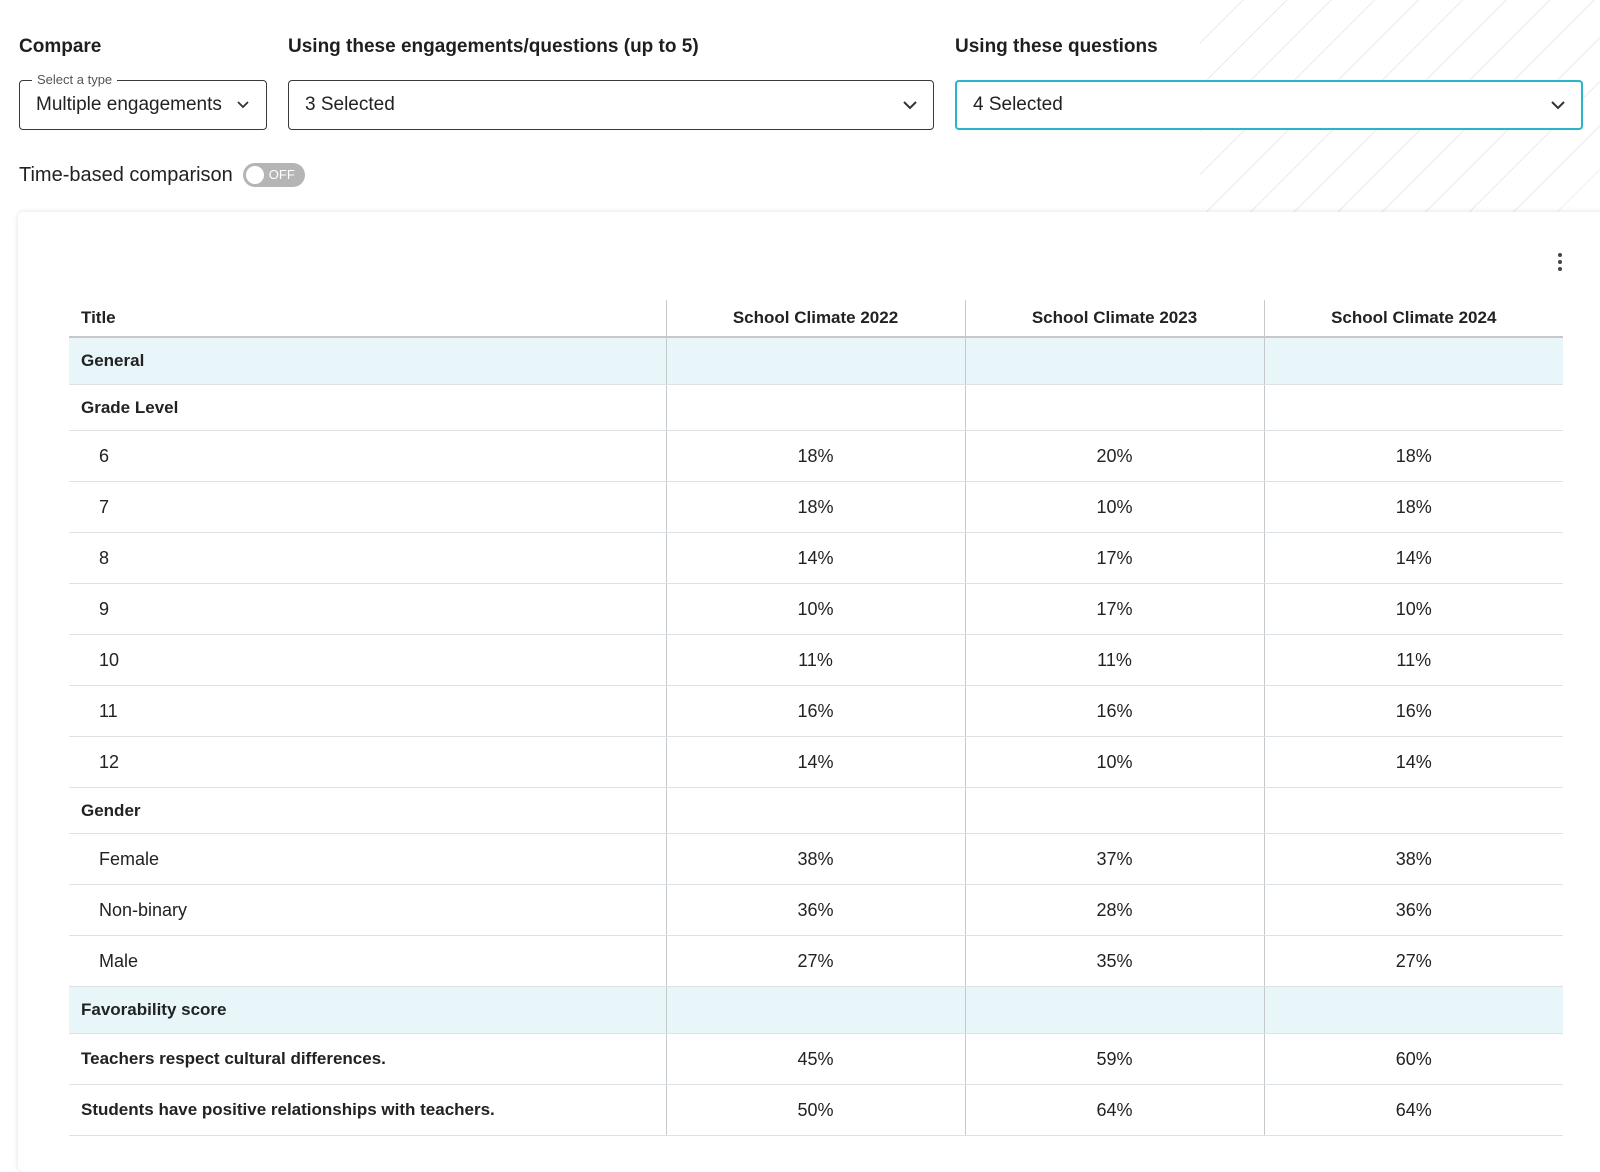 The height and width of the screenshot is (1172, 1600). I want to click on row-value-1: 45%, so click(815, 1059).